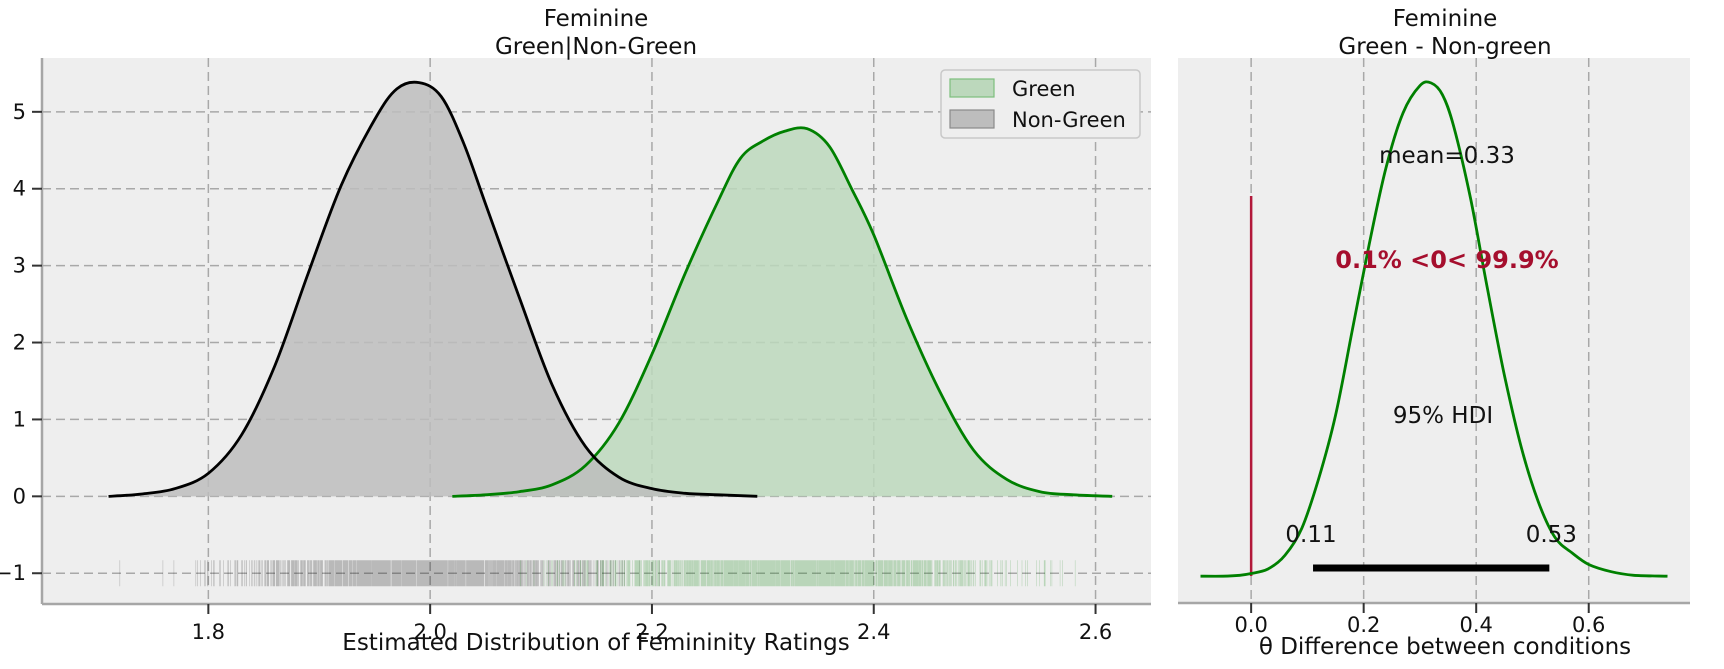 This screenshot has height=669, width=1724. Describe the element at coordinates (19, 112) in the screenshot. I see `left-y-tick-label: 5` at that location.